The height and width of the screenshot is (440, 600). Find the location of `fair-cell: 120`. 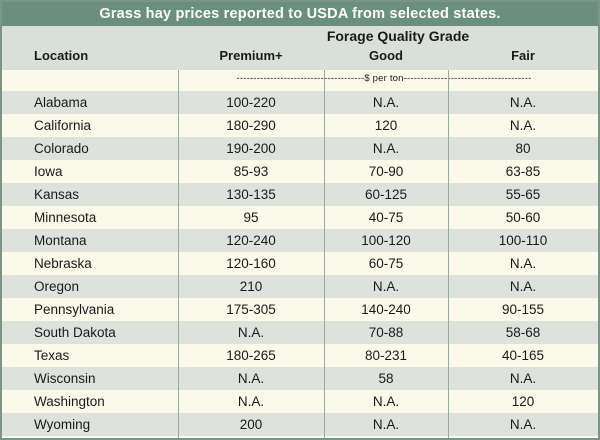

fair-cell: 120 is located at coordinates (523, 401).